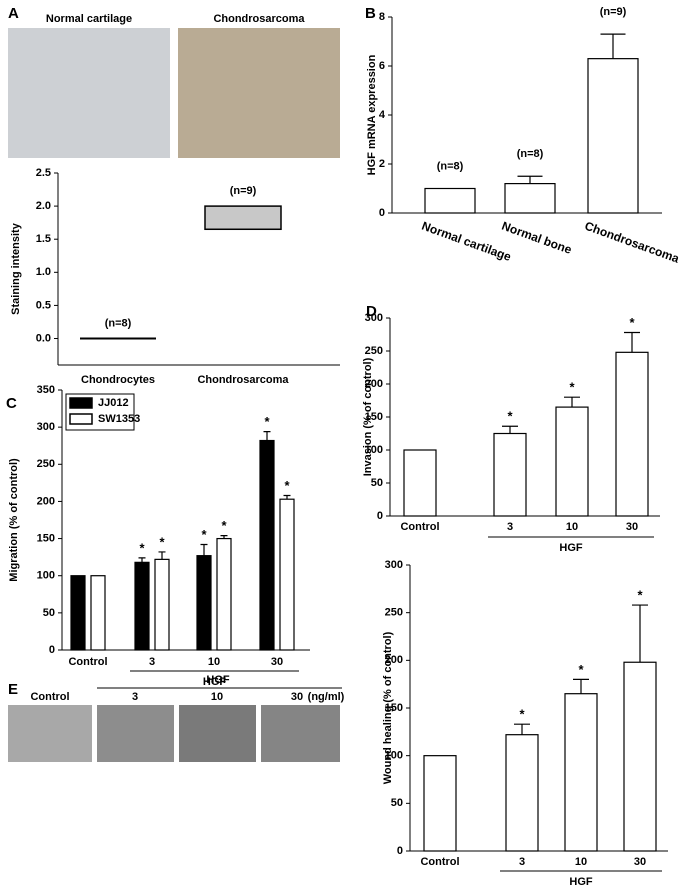 This screenshot has width=697, height=886. I want to click on x-tick-label: Chondrosarcoma, so click(243, 380).